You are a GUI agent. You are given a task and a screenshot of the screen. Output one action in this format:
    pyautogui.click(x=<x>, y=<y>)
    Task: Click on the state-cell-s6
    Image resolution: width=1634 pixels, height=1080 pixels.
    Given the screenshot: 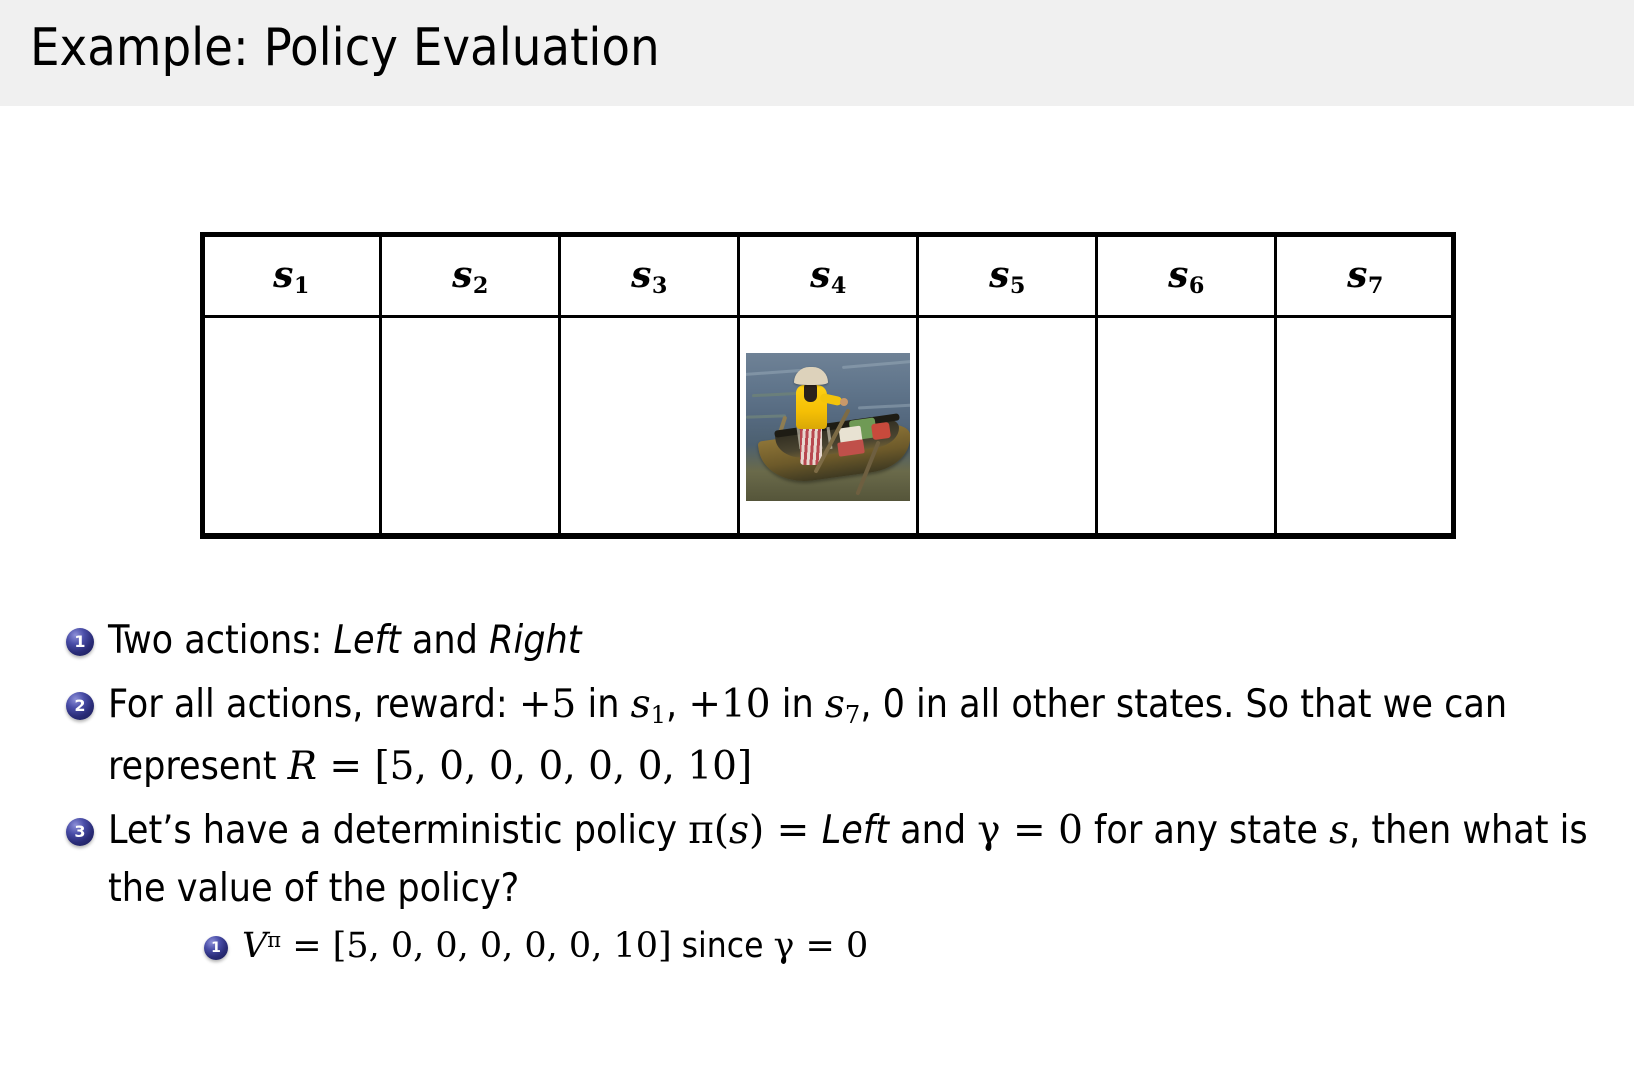 What is the action you would take?
    pyautogui.click(x=1186, y=427)
    